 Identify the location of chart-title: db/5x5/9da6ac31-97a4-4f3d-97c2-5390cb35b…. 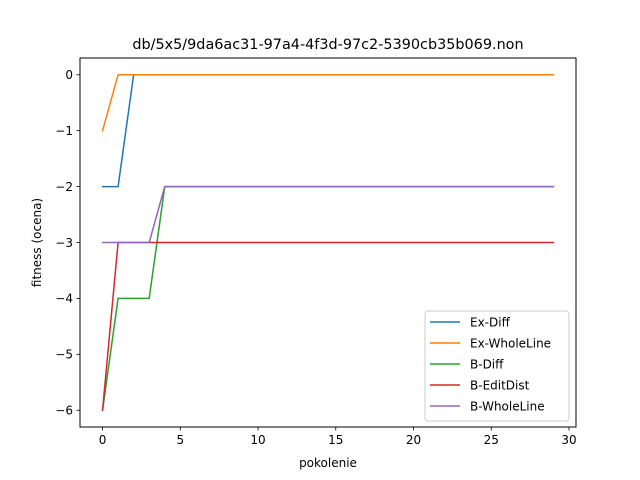
(327, 45).